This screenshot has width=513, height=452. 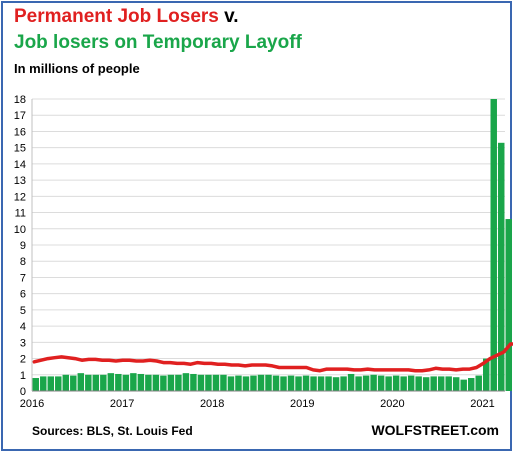 What do you see at coordinates (20, 165) in the screenshot?
I see `y-tick-label: 14` at bounding box center [20, 165].